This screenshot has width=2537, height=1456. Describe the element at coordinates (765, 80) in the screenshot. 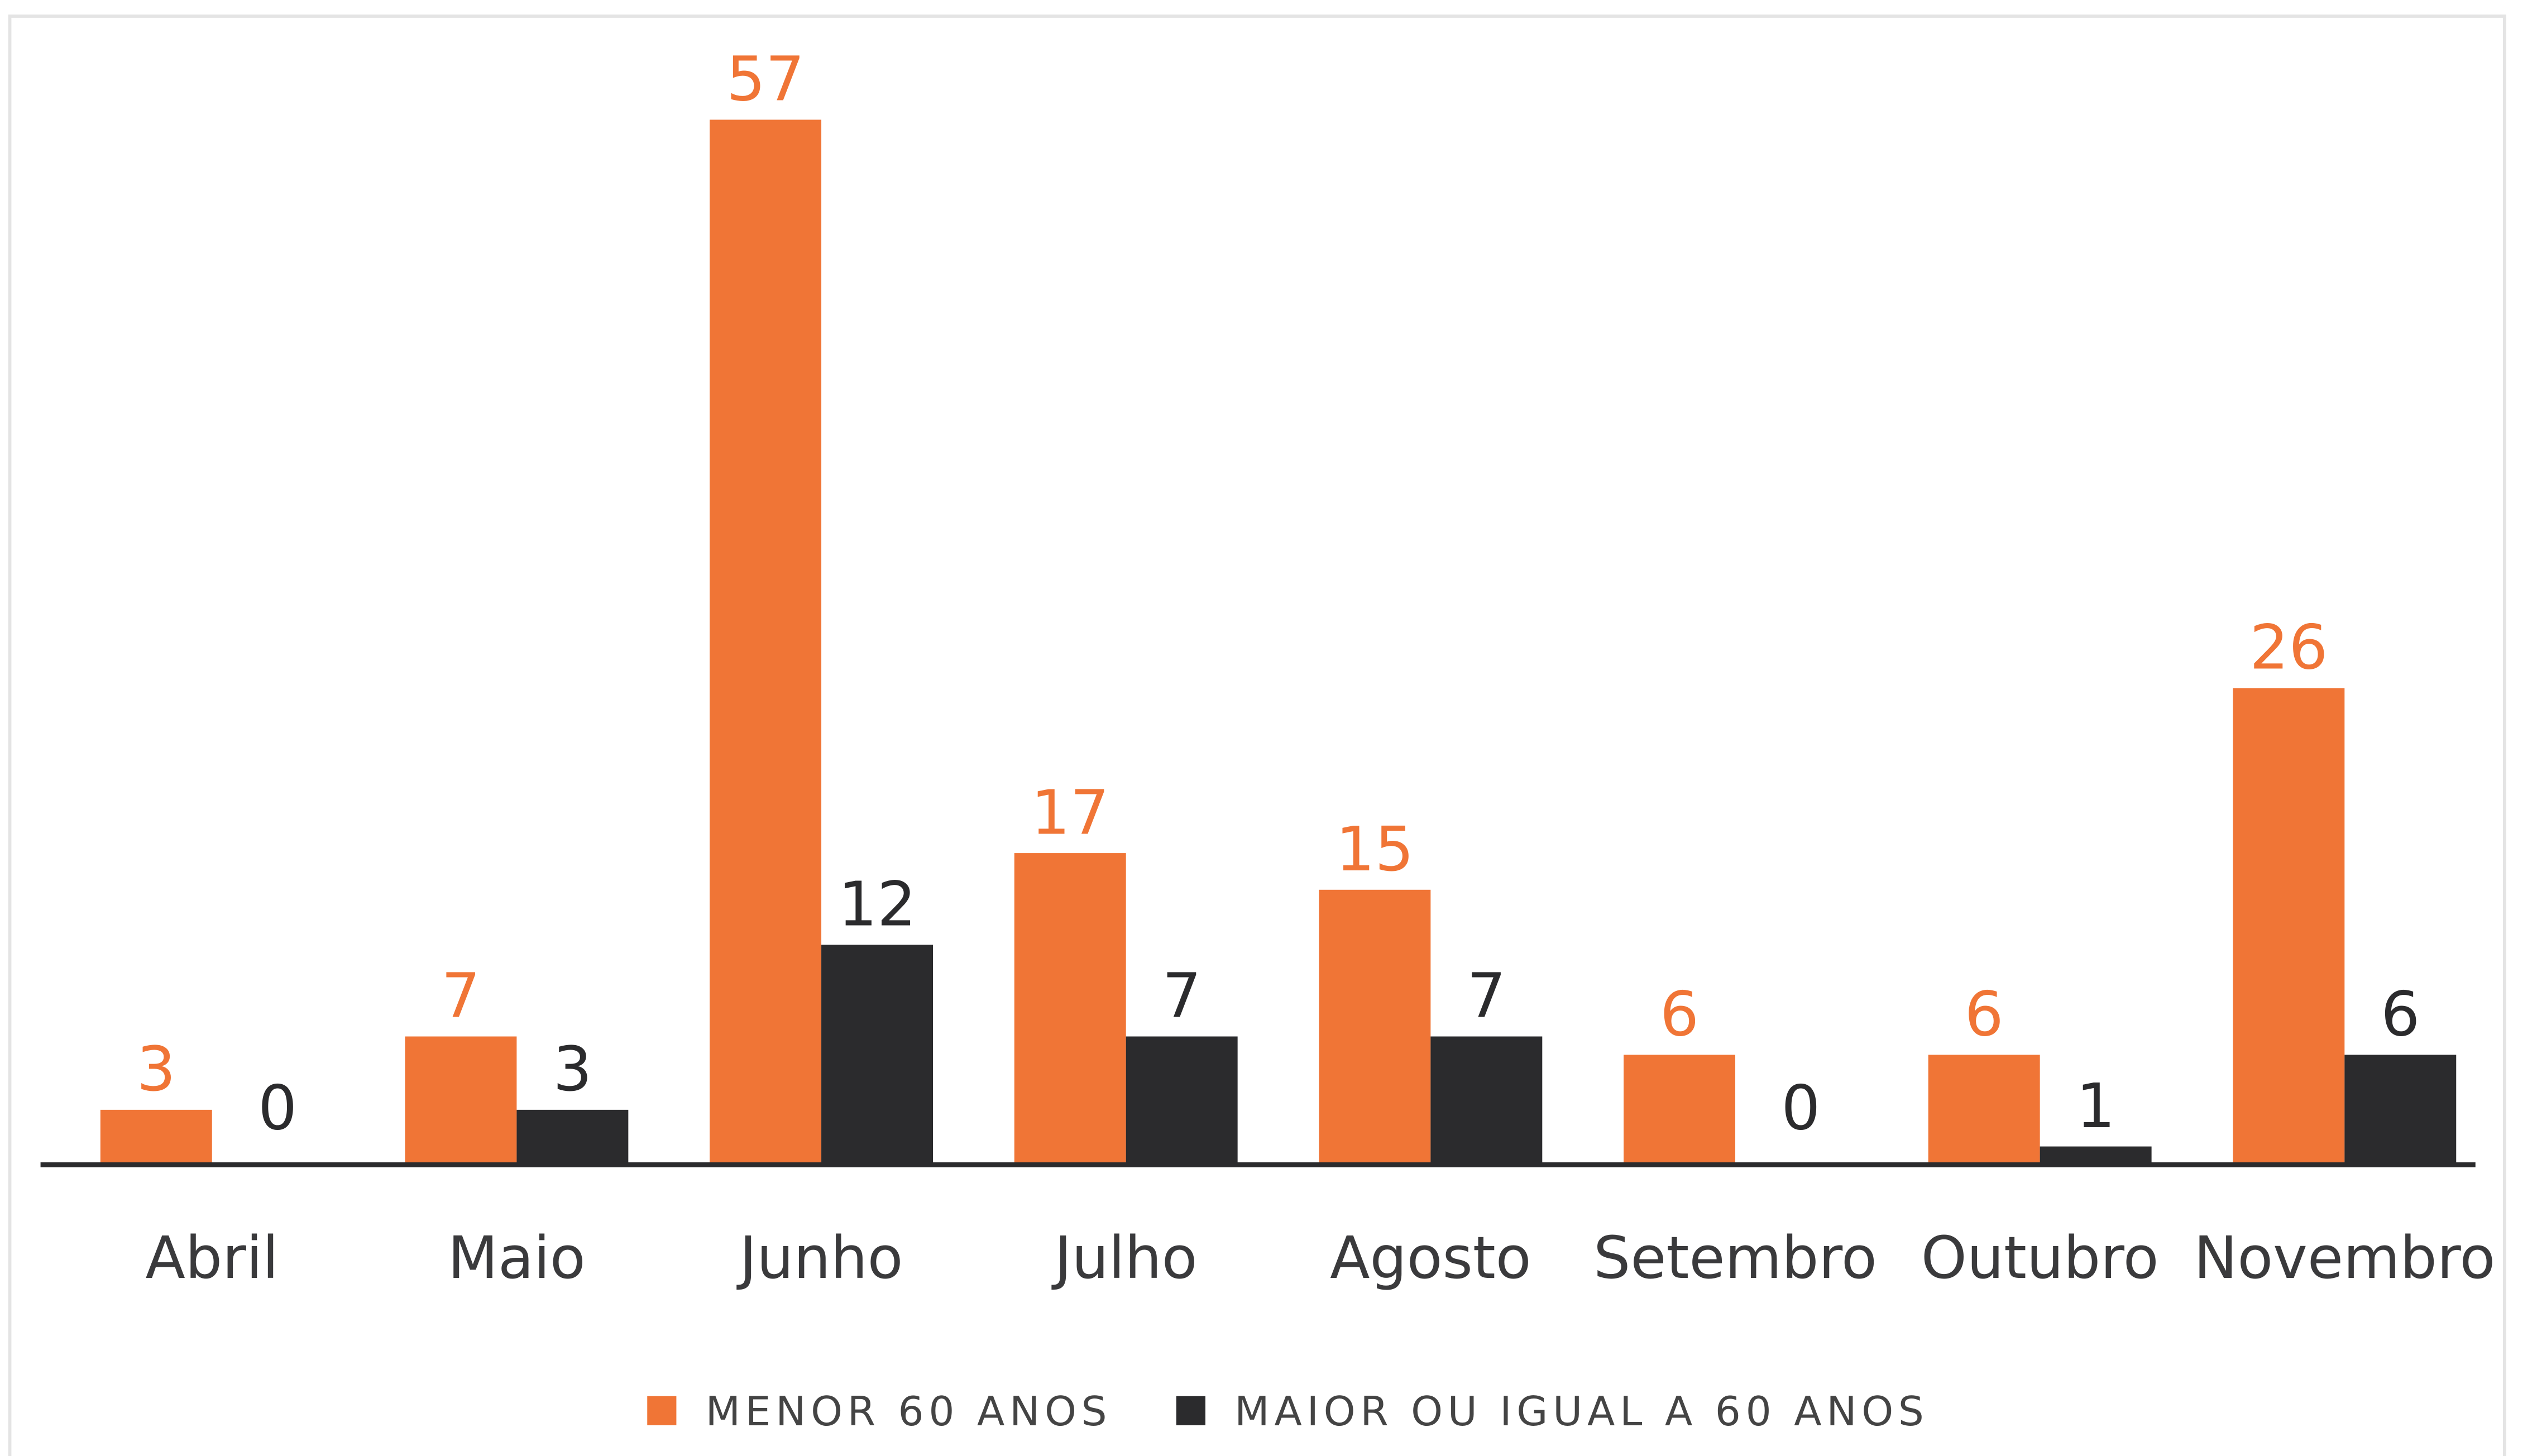

I see `value-label: 57` at that location.